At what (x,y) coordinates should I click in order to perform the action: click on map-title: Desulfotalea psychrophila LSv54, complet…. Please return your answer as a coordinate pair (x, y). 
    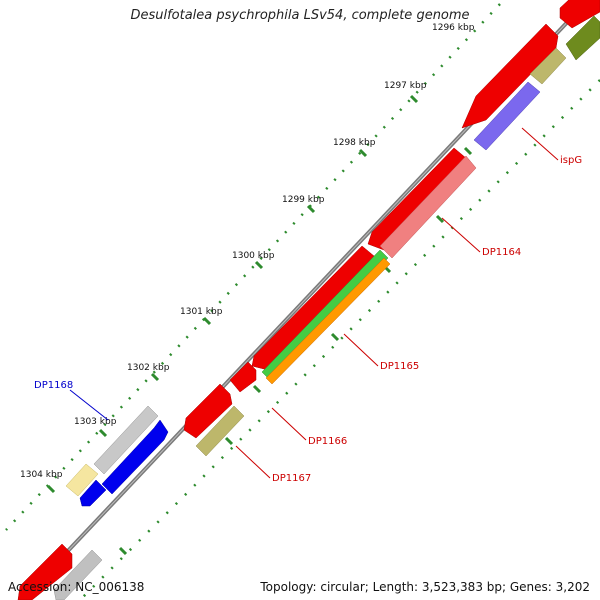
    Looking at the image, I should click on (300, 15).